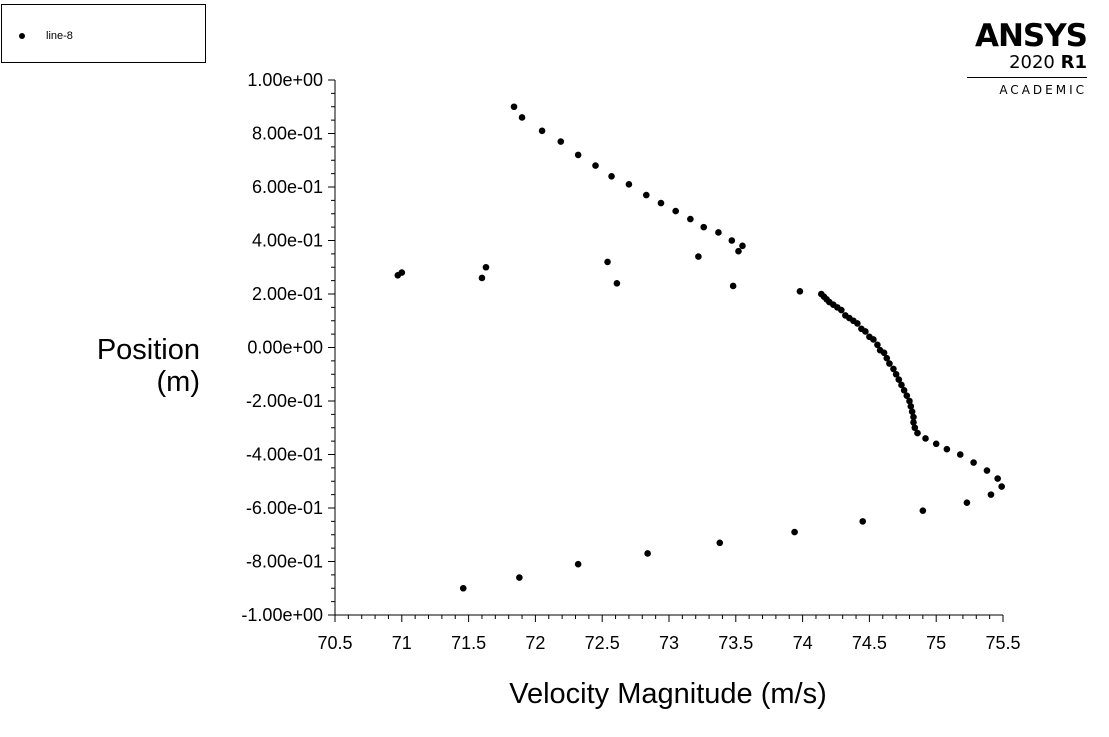  What do you see at coordinates (284, 508) in the screenshot?
I see `y-tick-label: -6.00e-01` at bounding box center [284, 508].